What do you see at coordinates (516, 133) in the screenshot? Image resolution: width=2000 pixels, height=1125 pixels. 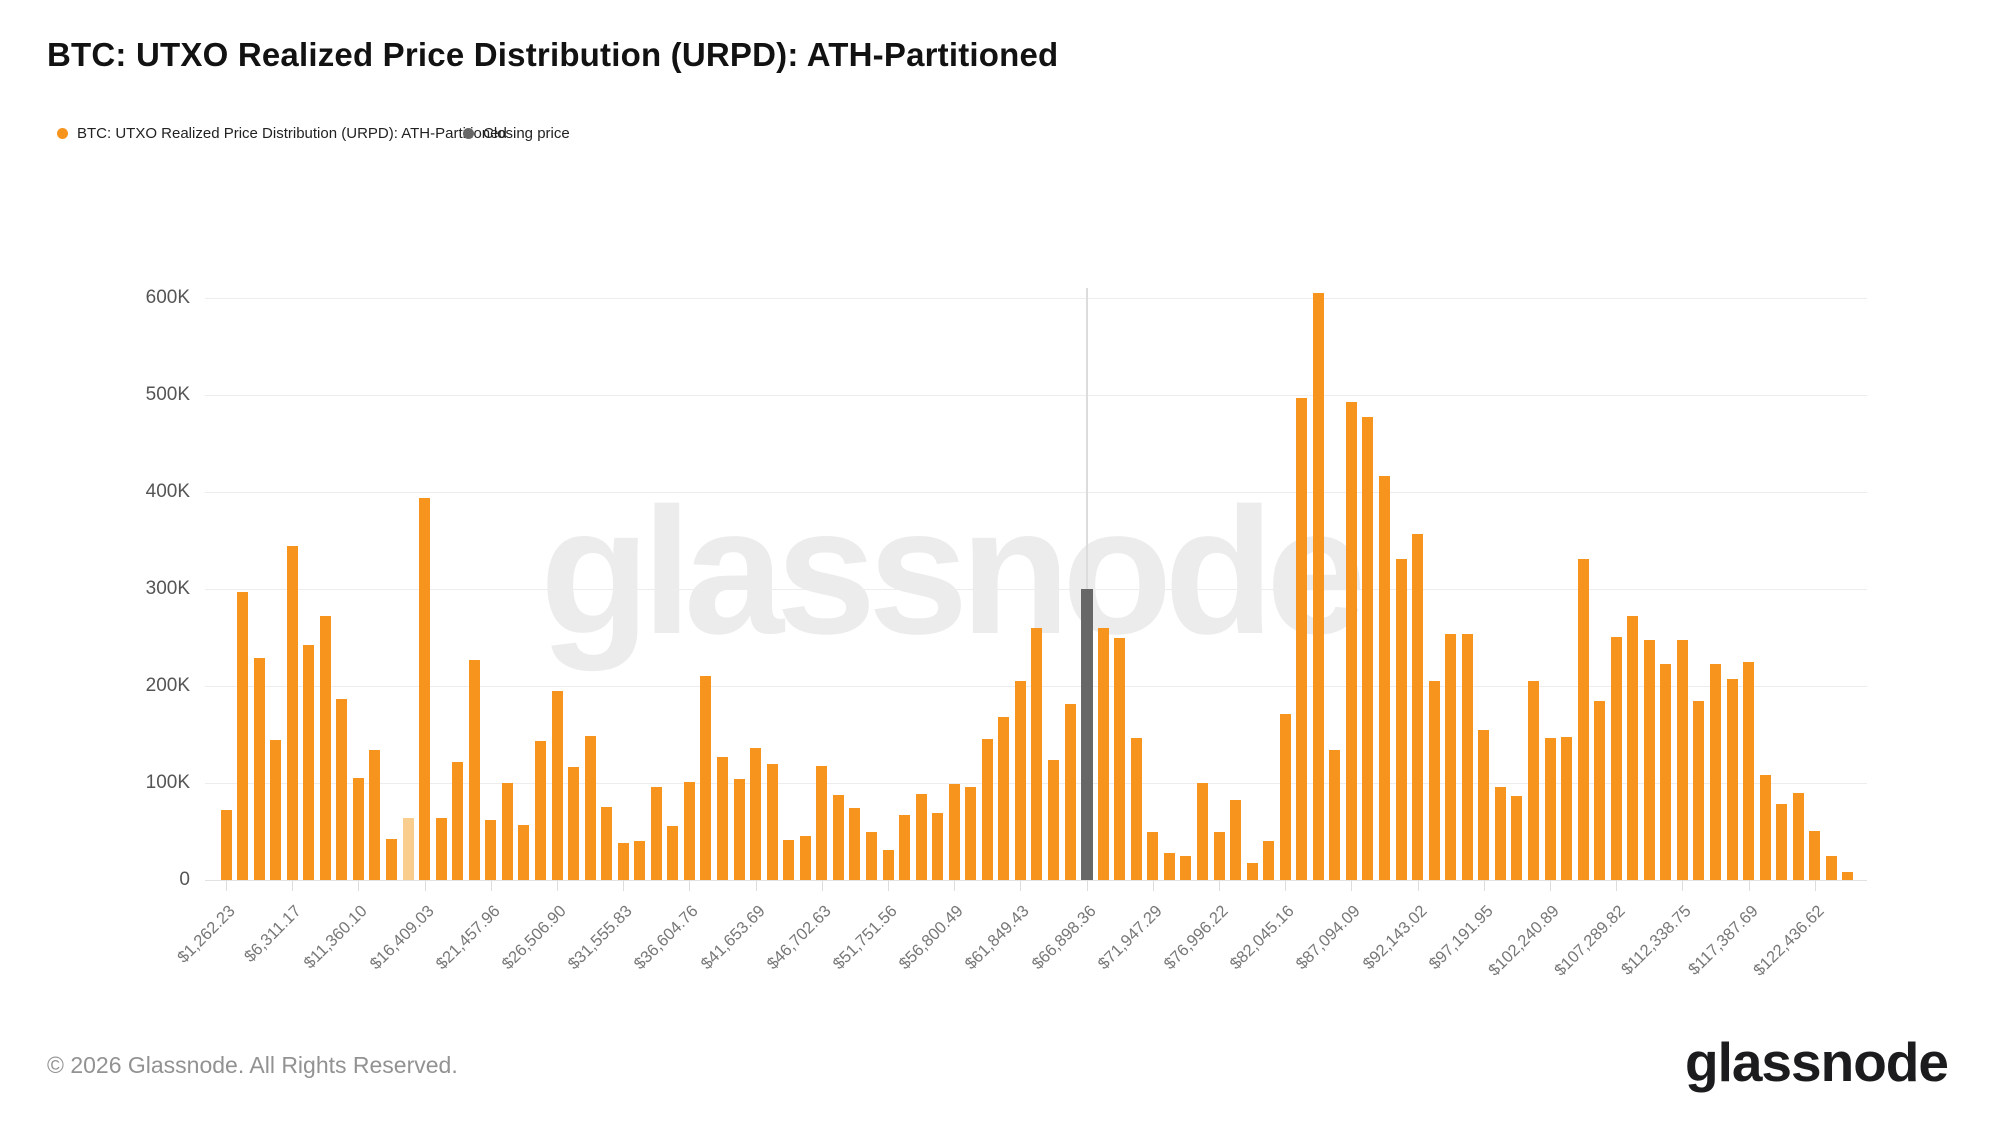 I see `legend-item-closing-price: Closing price` at bounding box center [516, 133].